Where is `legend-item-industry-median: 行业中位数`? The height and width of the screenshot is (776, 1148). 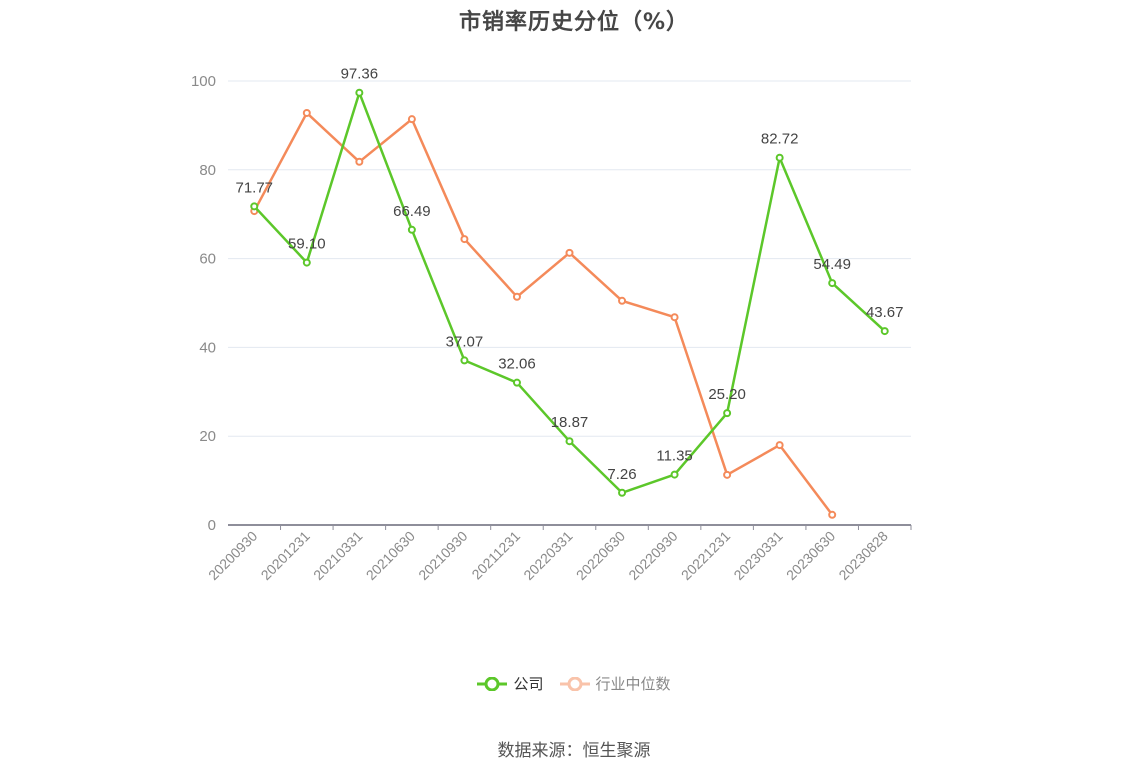
legend-item-industry-median: 行业中位数 is located at coordinates (615, 683).